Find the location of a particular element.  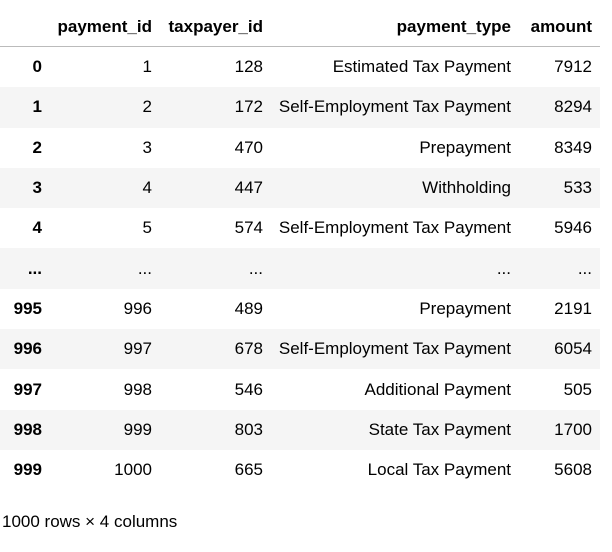

row-index: 0 is located at coordinates (37, 67).